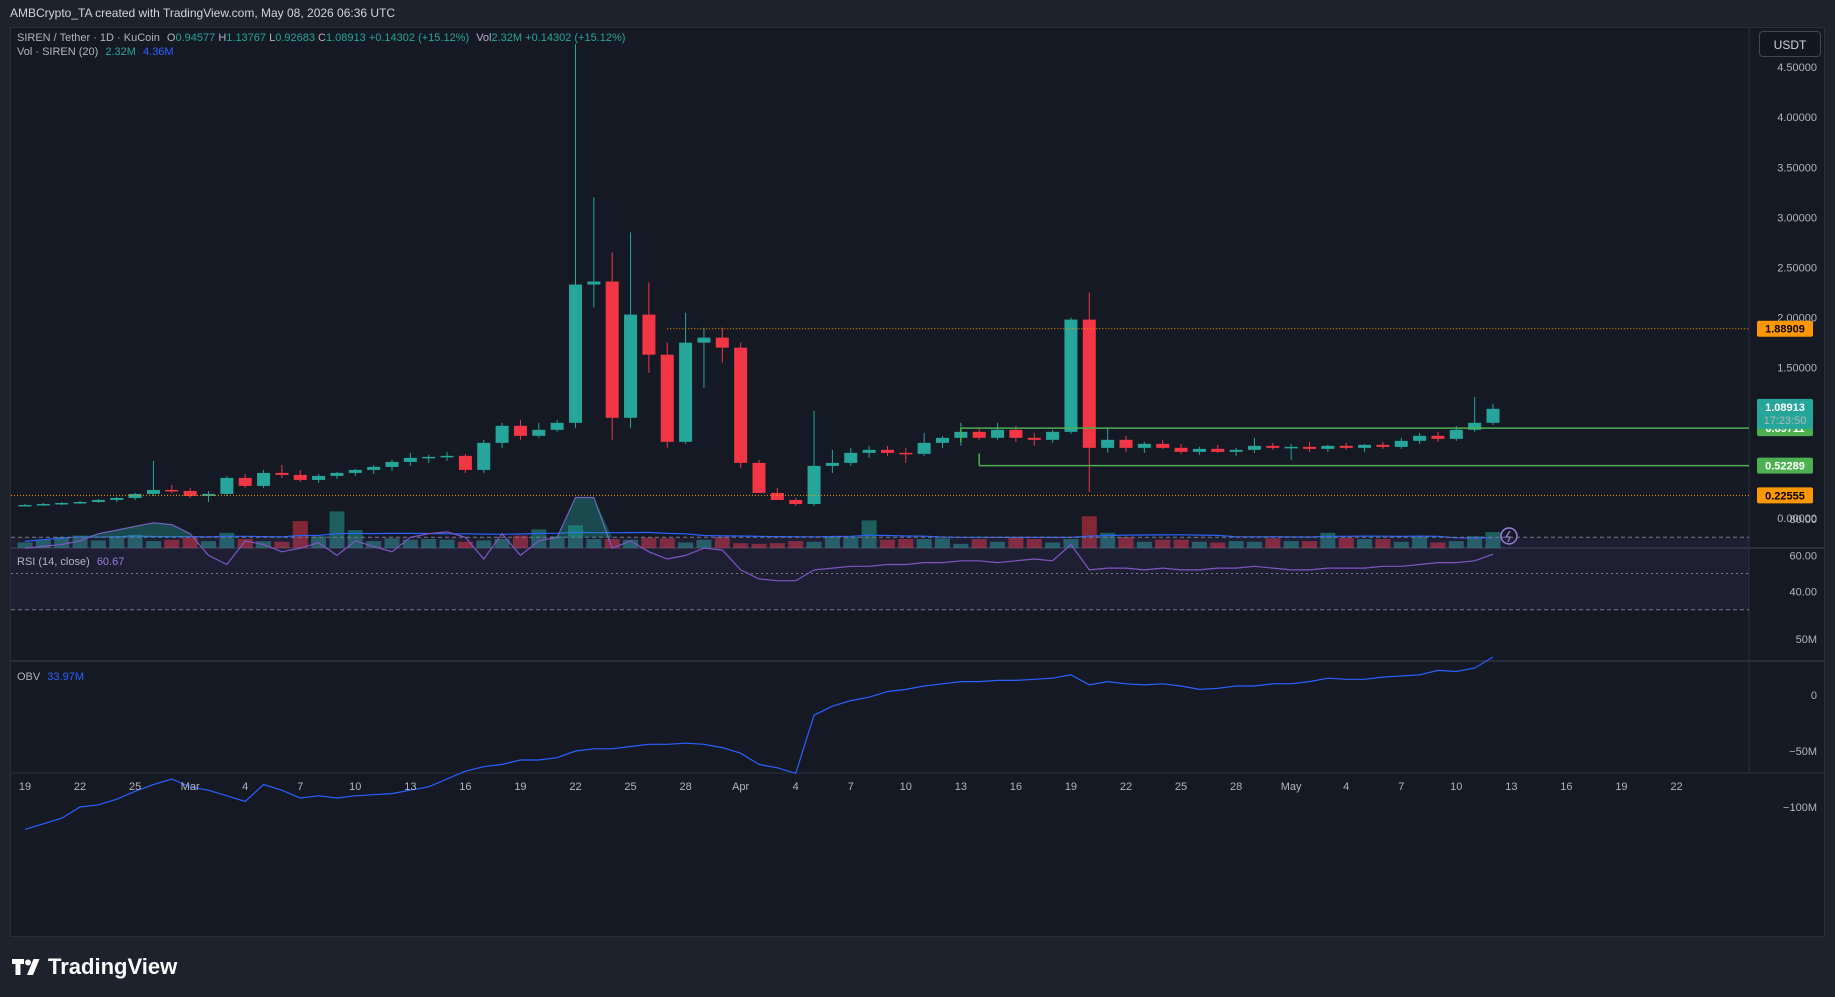  What do you see at coordinates (1803, 556) in the screenshot?
I see `rsi-tick-label: 60.00` at bounding box center [1803, 556].